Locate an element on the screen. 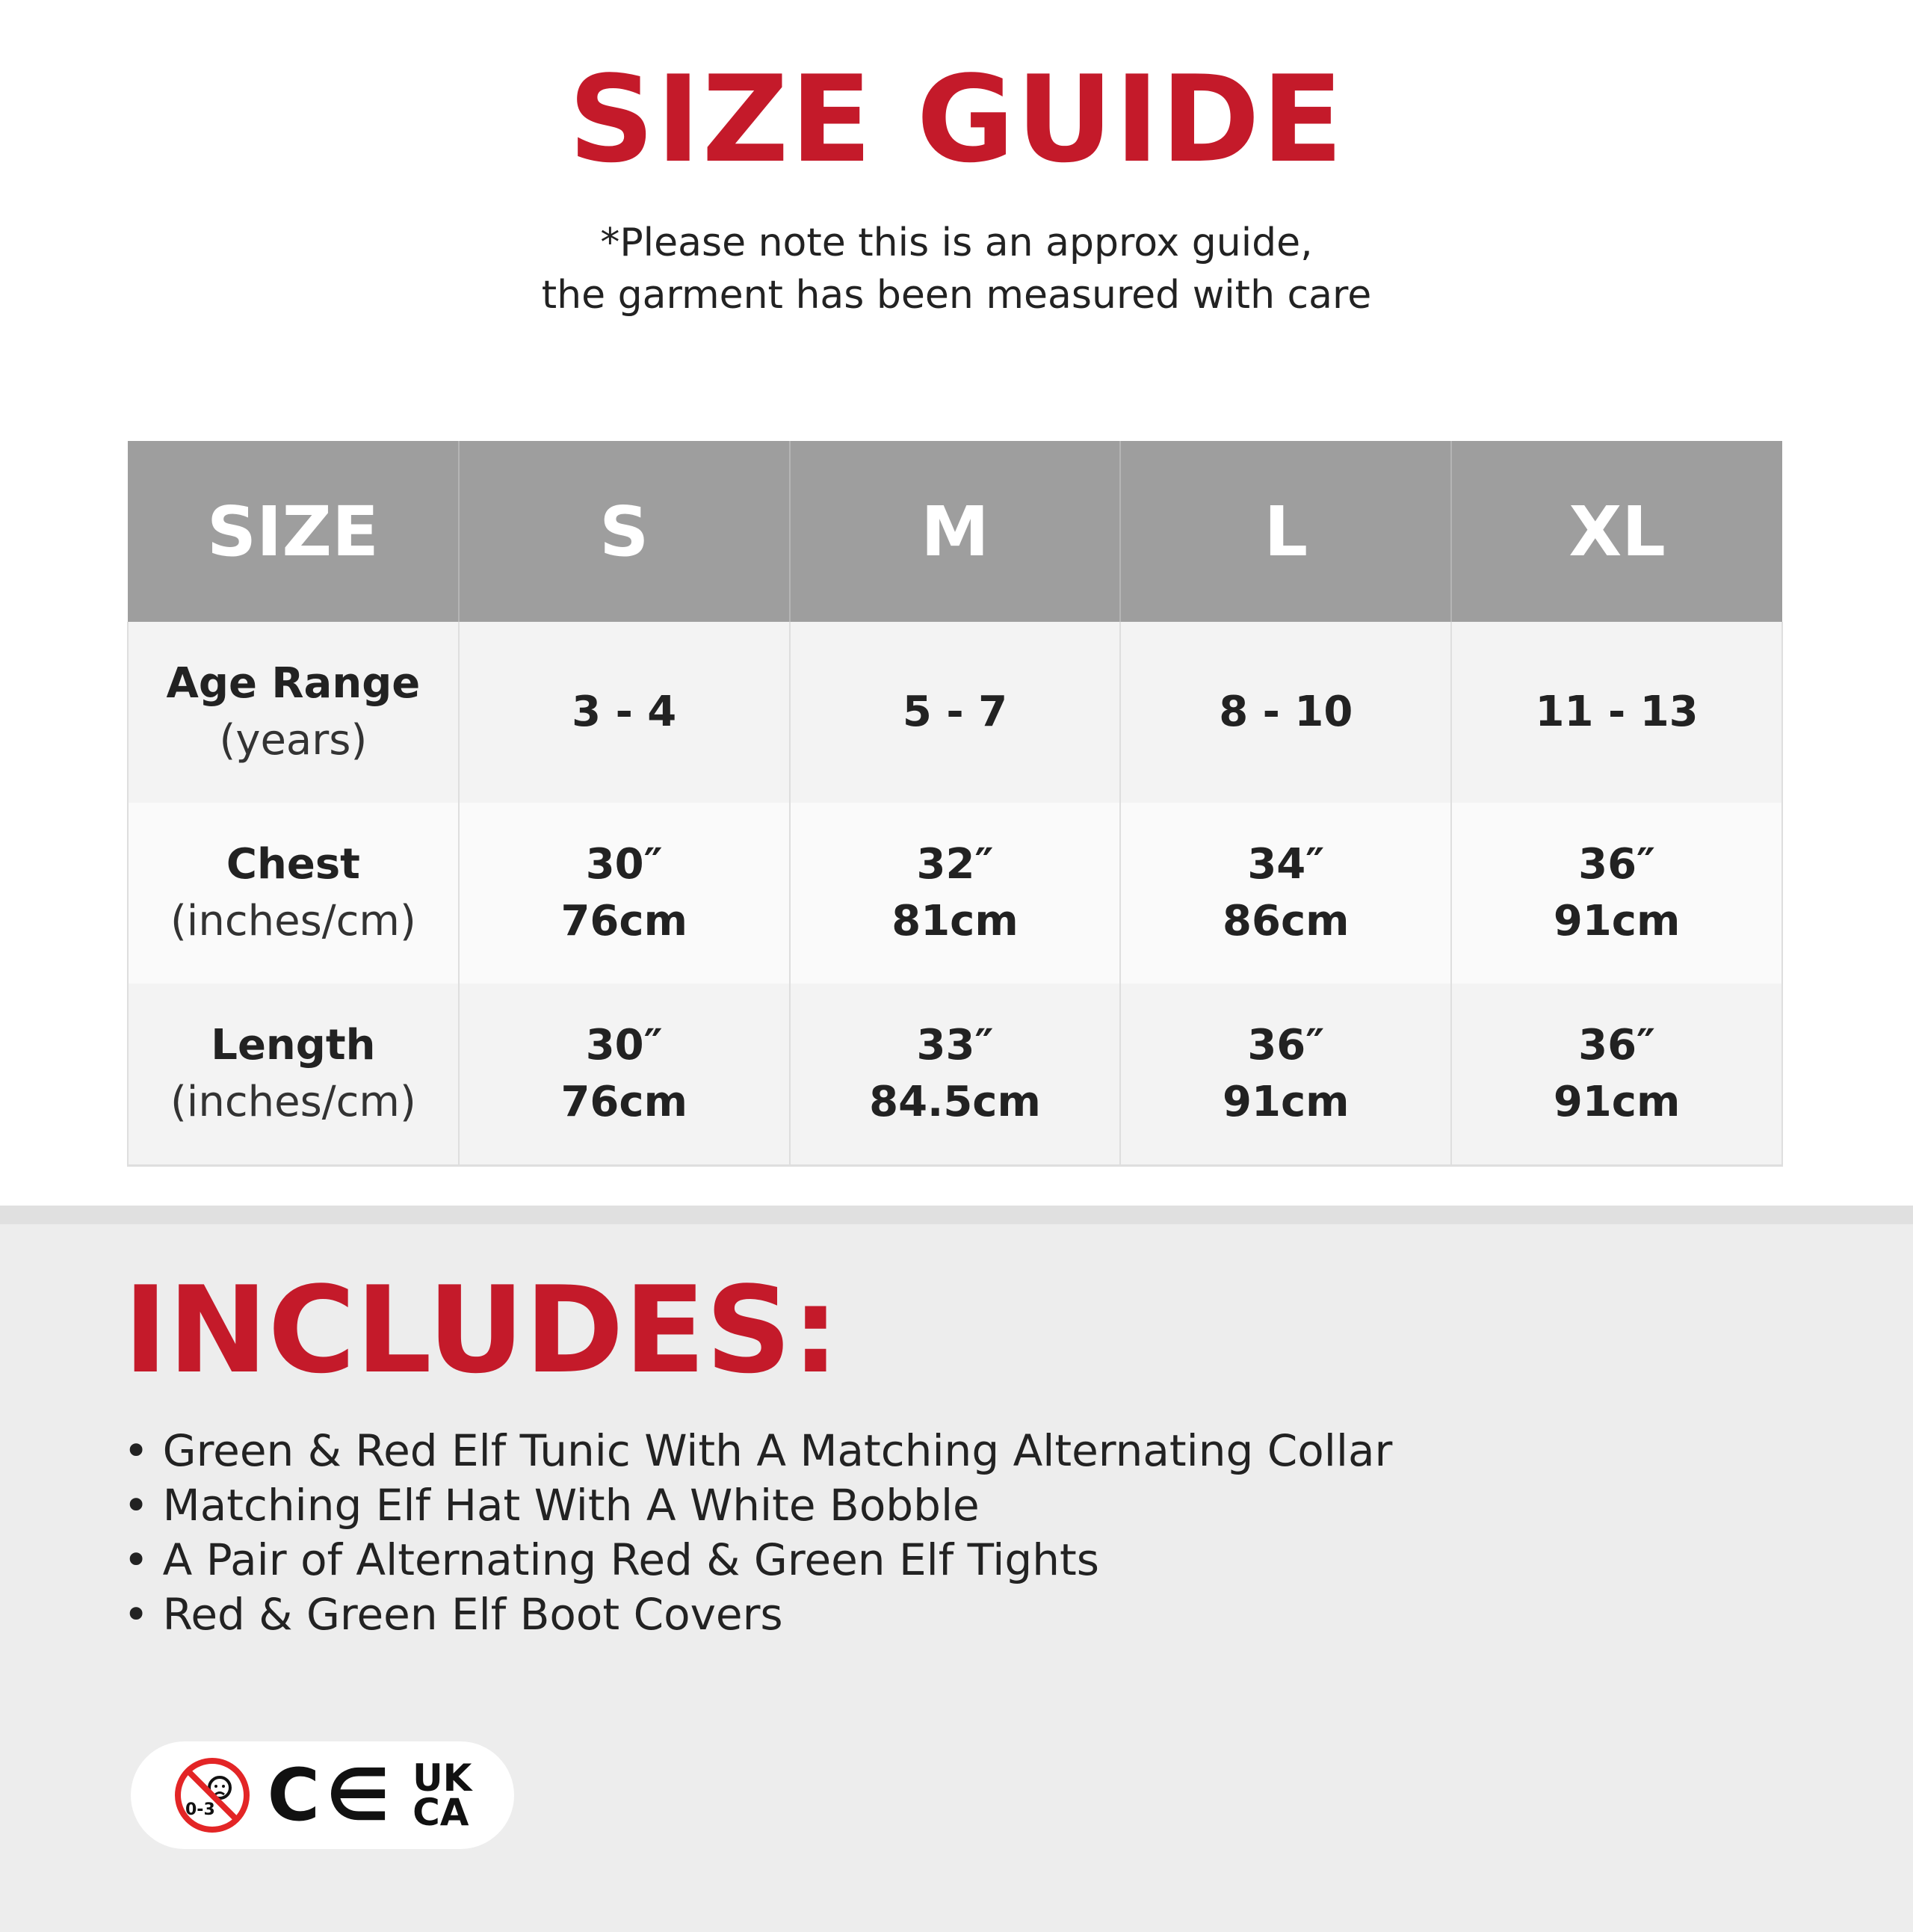 Image resolution: width=1913 pixels, height=1932 pixels. note-line: *Please note this is an approx guide, is located at coordinates (956, 242).